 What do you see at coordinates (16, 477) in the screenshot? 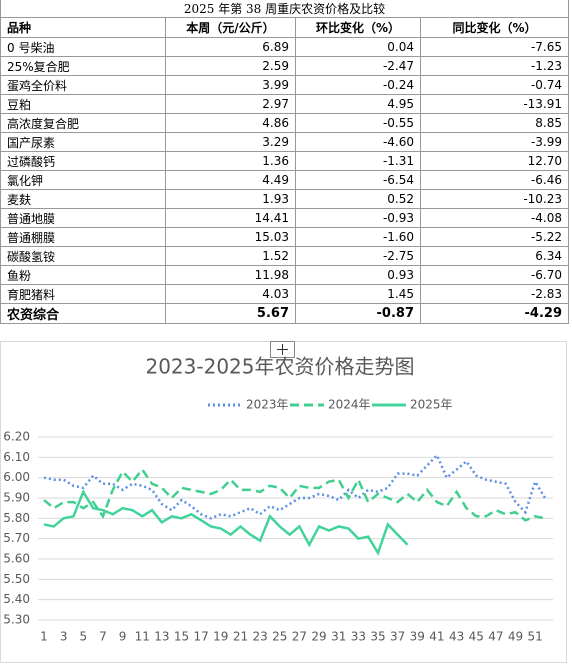
I see `y-tick-label: 6.00` at bounding box center [16, 477].